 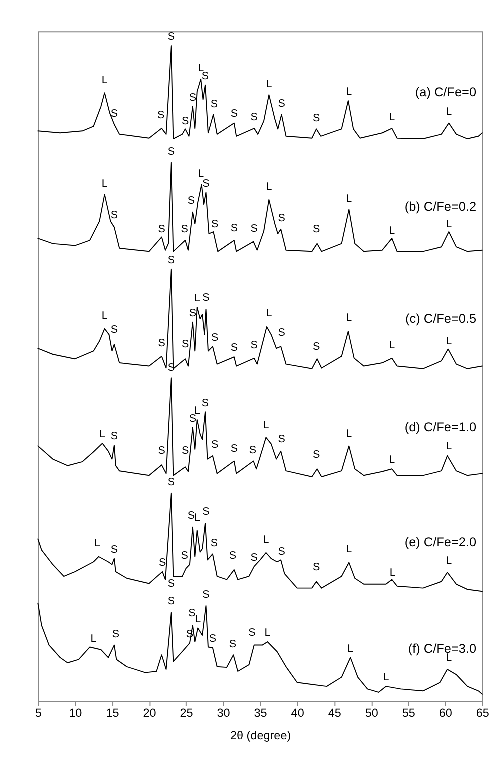 What do you see at coordinates (409, 713) in the screenshot?
I see `x-tick-label: 55` at bounding box center [409, 713].